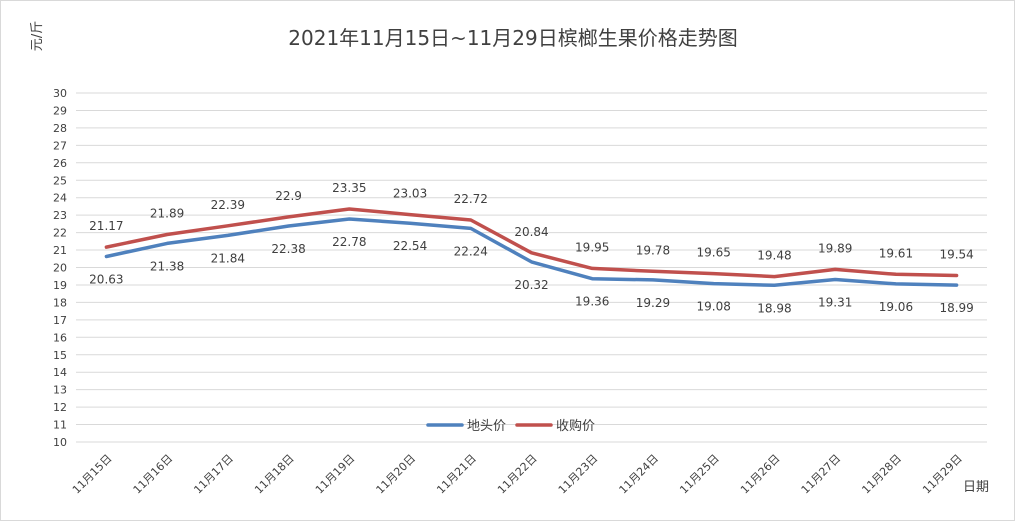  What do you see at coordinates (512, 38) in the screenshot?
I see `chart-title: 2021年11月15日~11月29日槟榔生果价格走势图` at bounding box center [512, 38].